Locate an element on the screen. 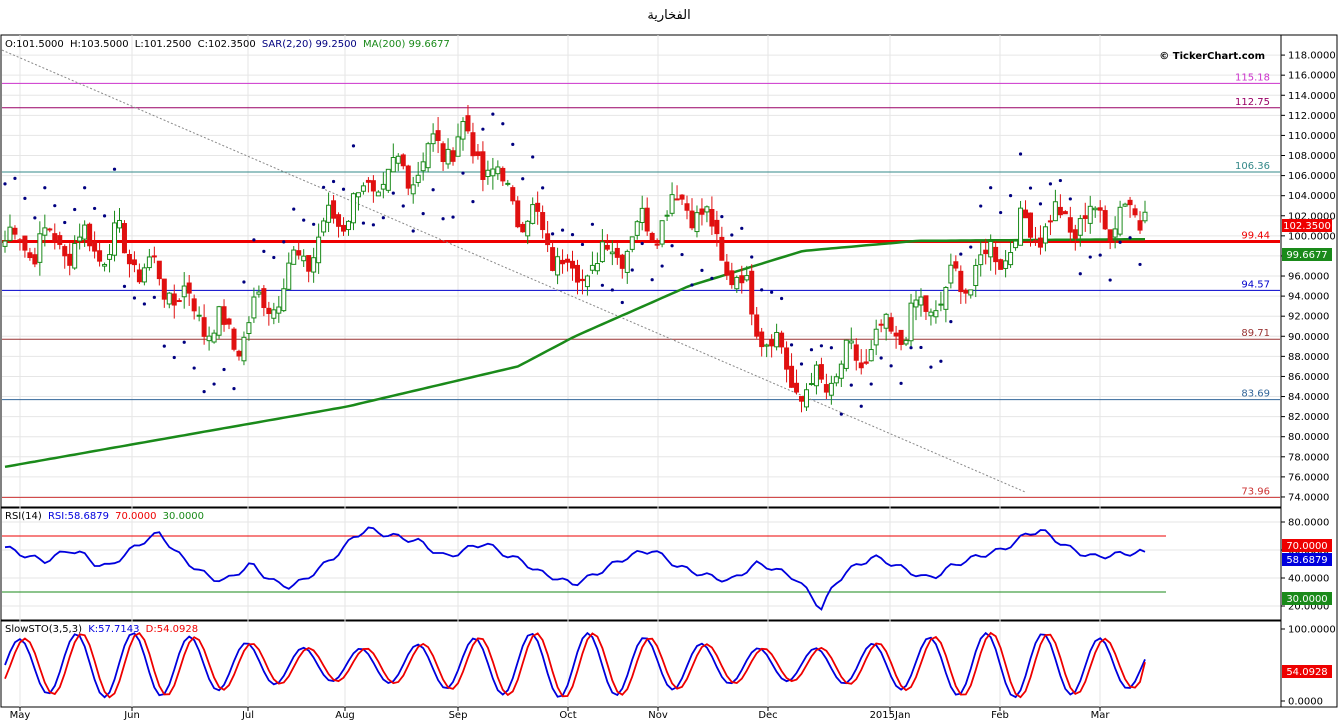 The image size is (1338, 721). x-tick-label: Feb is located at coordinates (1000, 715).